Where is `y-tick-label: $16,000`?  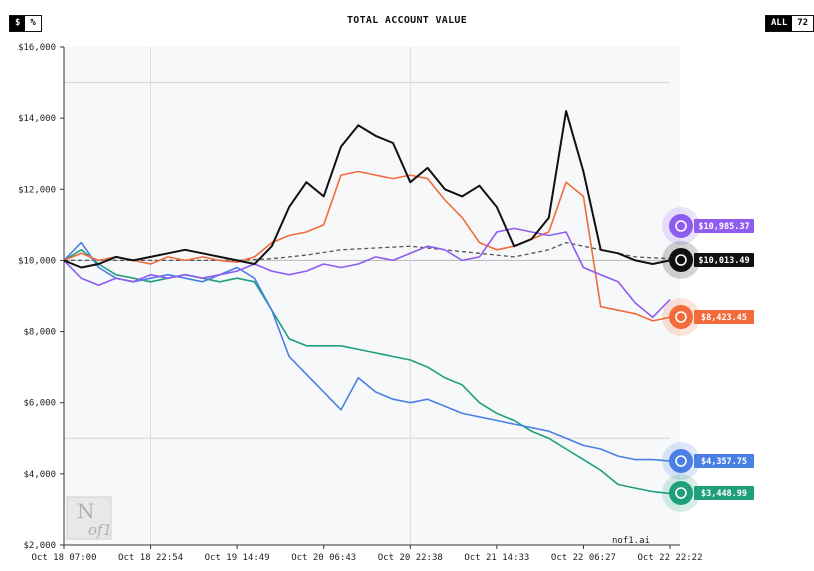
y-tick-label: $16,000 is located at coordinates (37, 48).